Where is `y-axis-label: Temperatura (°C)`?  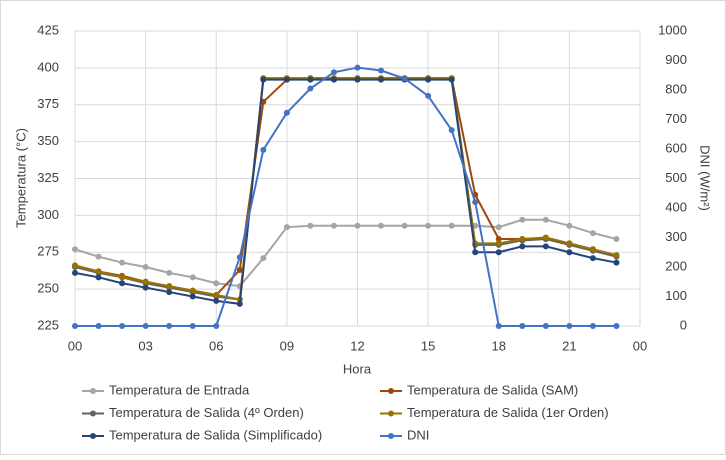 y-axis-label: Temperatura (°C) is located at coordinates (20, 178).